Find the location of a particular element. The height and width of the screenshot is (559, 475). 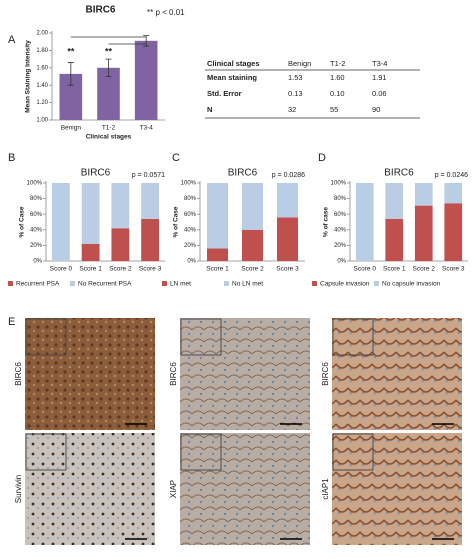

x-tick-label: T1-2 is located at coordinates (109, 128).